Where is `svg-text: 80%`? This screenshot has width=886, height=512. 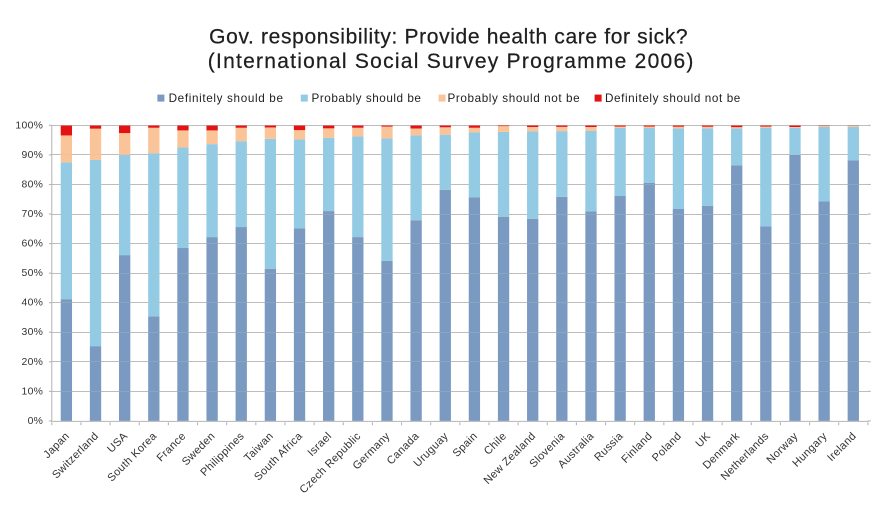 svg-text: 80% is located at coordinates (32, 184).